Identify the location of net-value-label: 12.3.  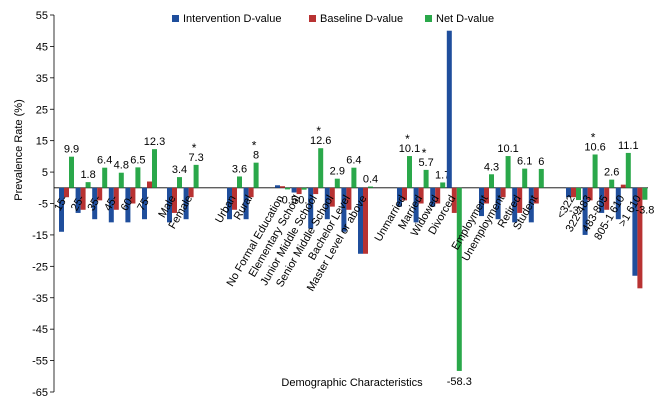
(154, 142).